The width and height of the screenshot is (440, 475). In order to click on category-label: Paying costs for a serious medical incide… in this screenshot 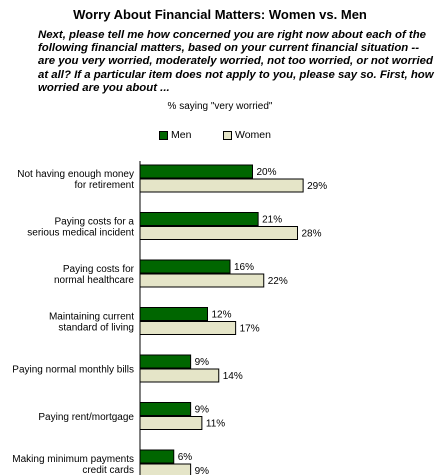, I will do `click(80, 228)`.